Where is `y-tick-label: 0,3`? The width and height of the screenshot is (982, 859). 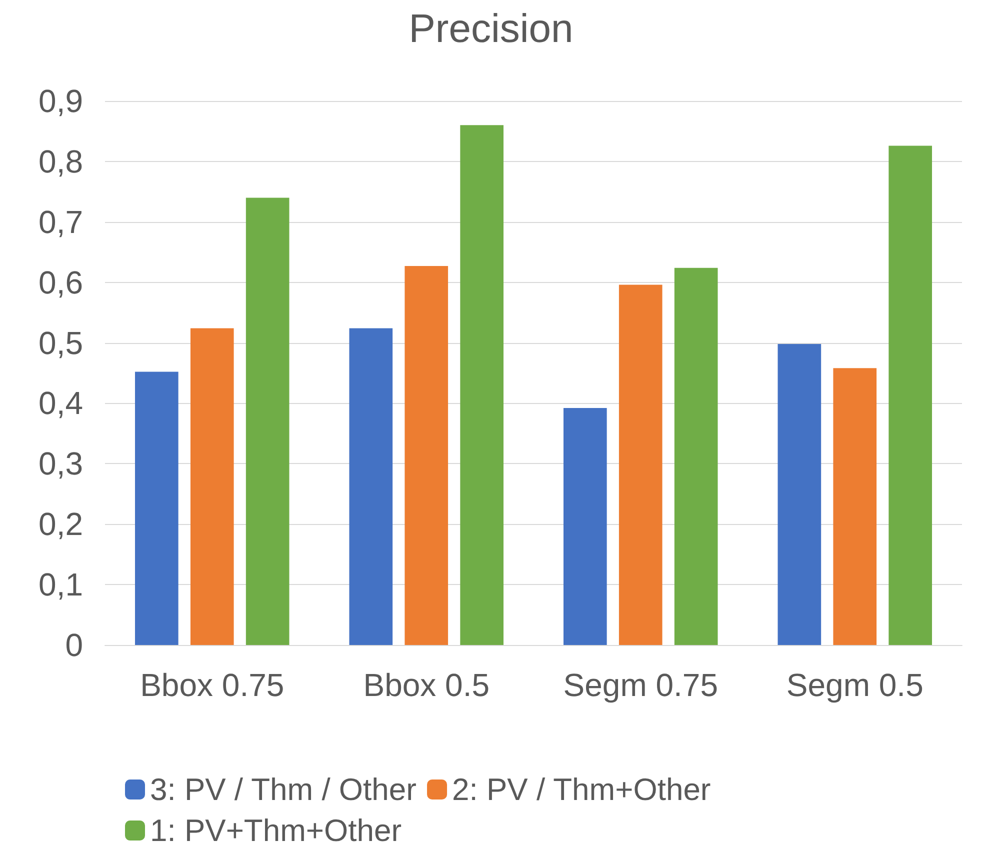 y-tick-label: 0,3 is located at coordinates (60, 464).